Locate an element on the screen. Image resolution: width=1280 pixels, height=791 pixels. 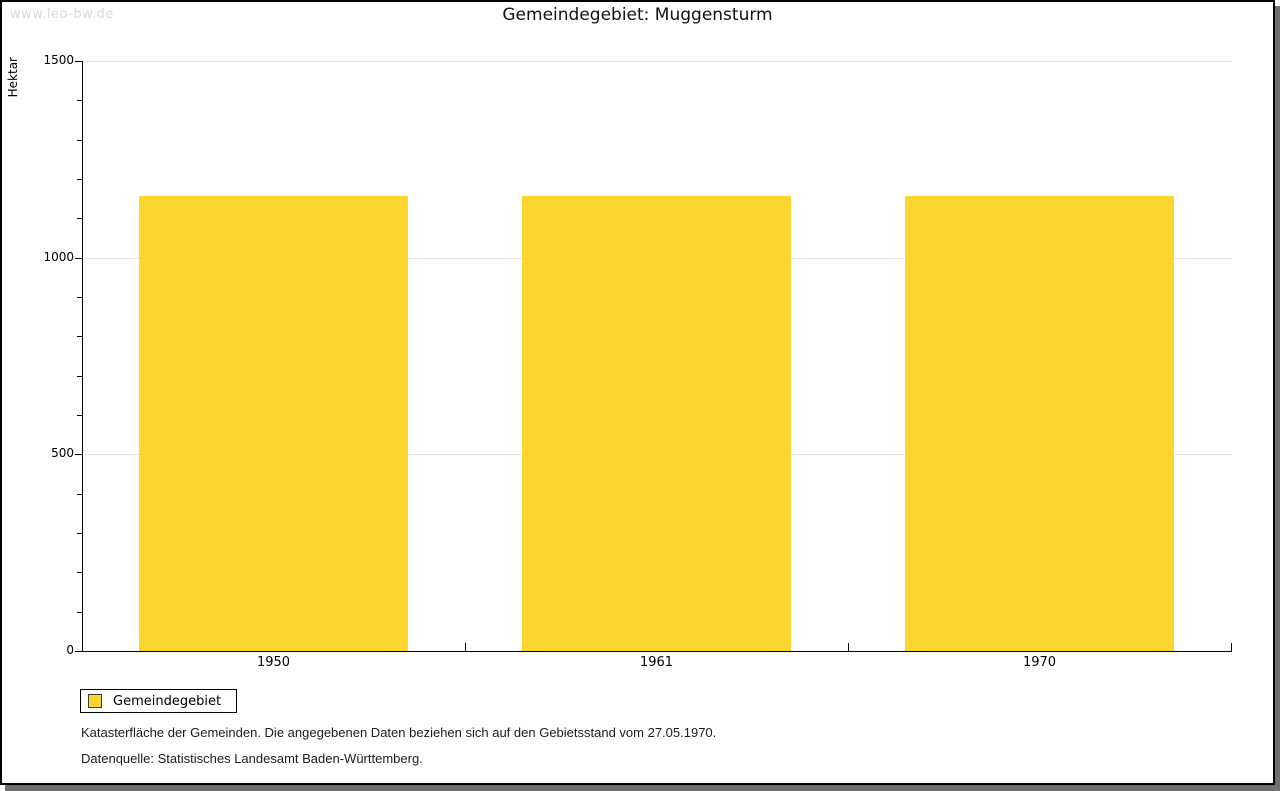
legend: Gemeindegebiet is located at coordinates (159, 701).